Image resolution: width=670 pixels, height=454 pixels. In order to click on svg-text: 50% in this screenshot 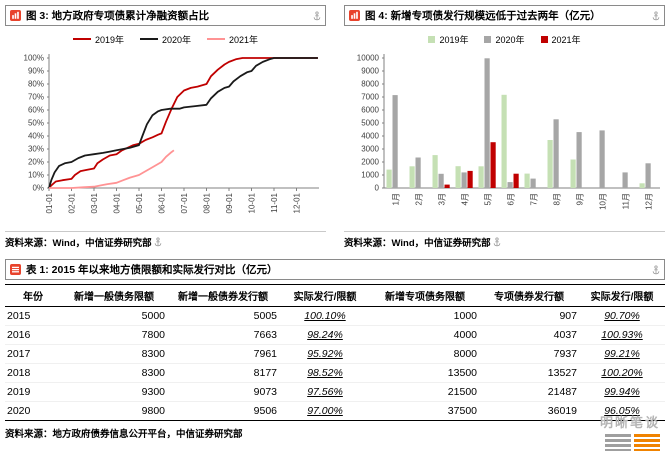, I will do `click(36, 123)`.